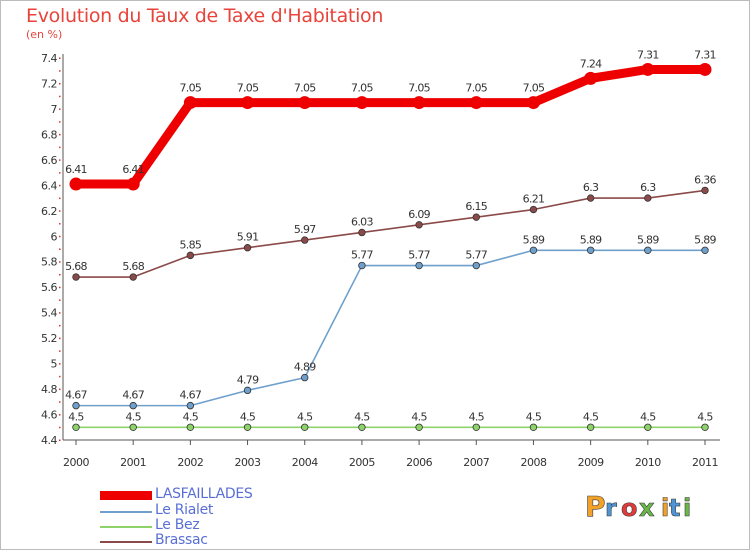 Image resolution: width=750 pixels, height=550 pixels. I want to click on chart-unit-label: (en %), so click(44, 34).